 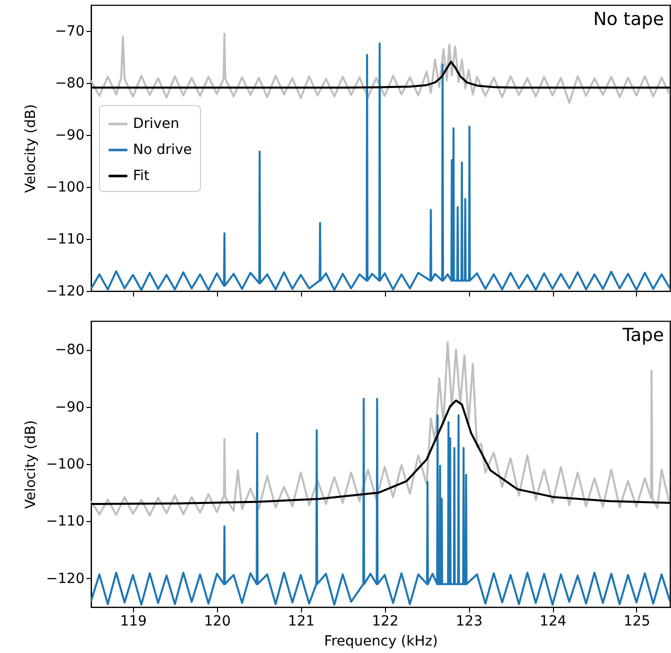 What do you see at coordinates (141, 176) in the screenshot?
I see `legend-label: Fit` at bounding box center [141, 176].